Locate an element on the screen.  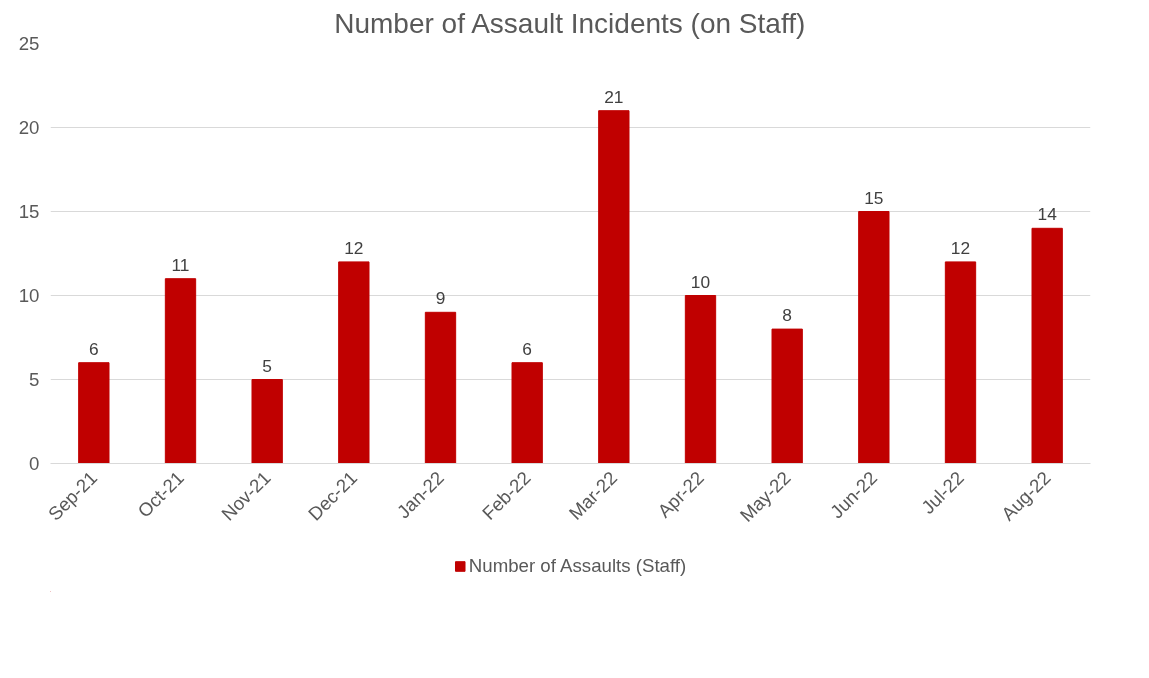
data-label: 14 is located at coordinates (1047, 214).